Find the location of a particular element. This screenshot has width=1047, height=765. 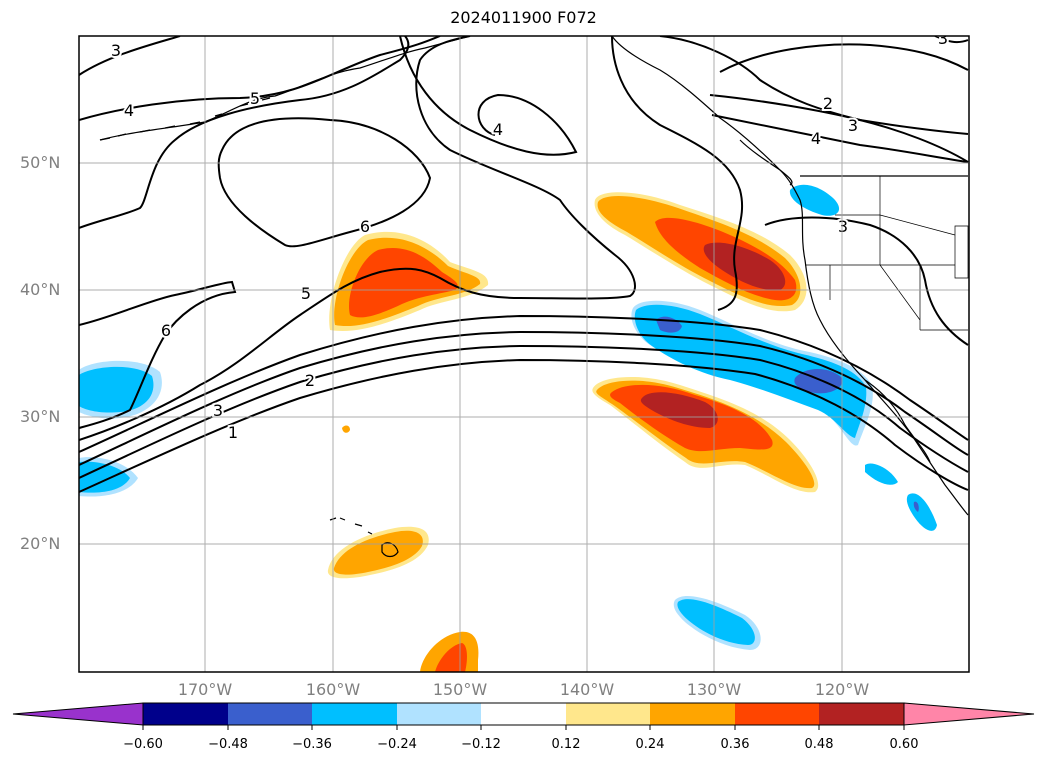

lat-label-40n: 40°N is located at coordinates (40, 289).